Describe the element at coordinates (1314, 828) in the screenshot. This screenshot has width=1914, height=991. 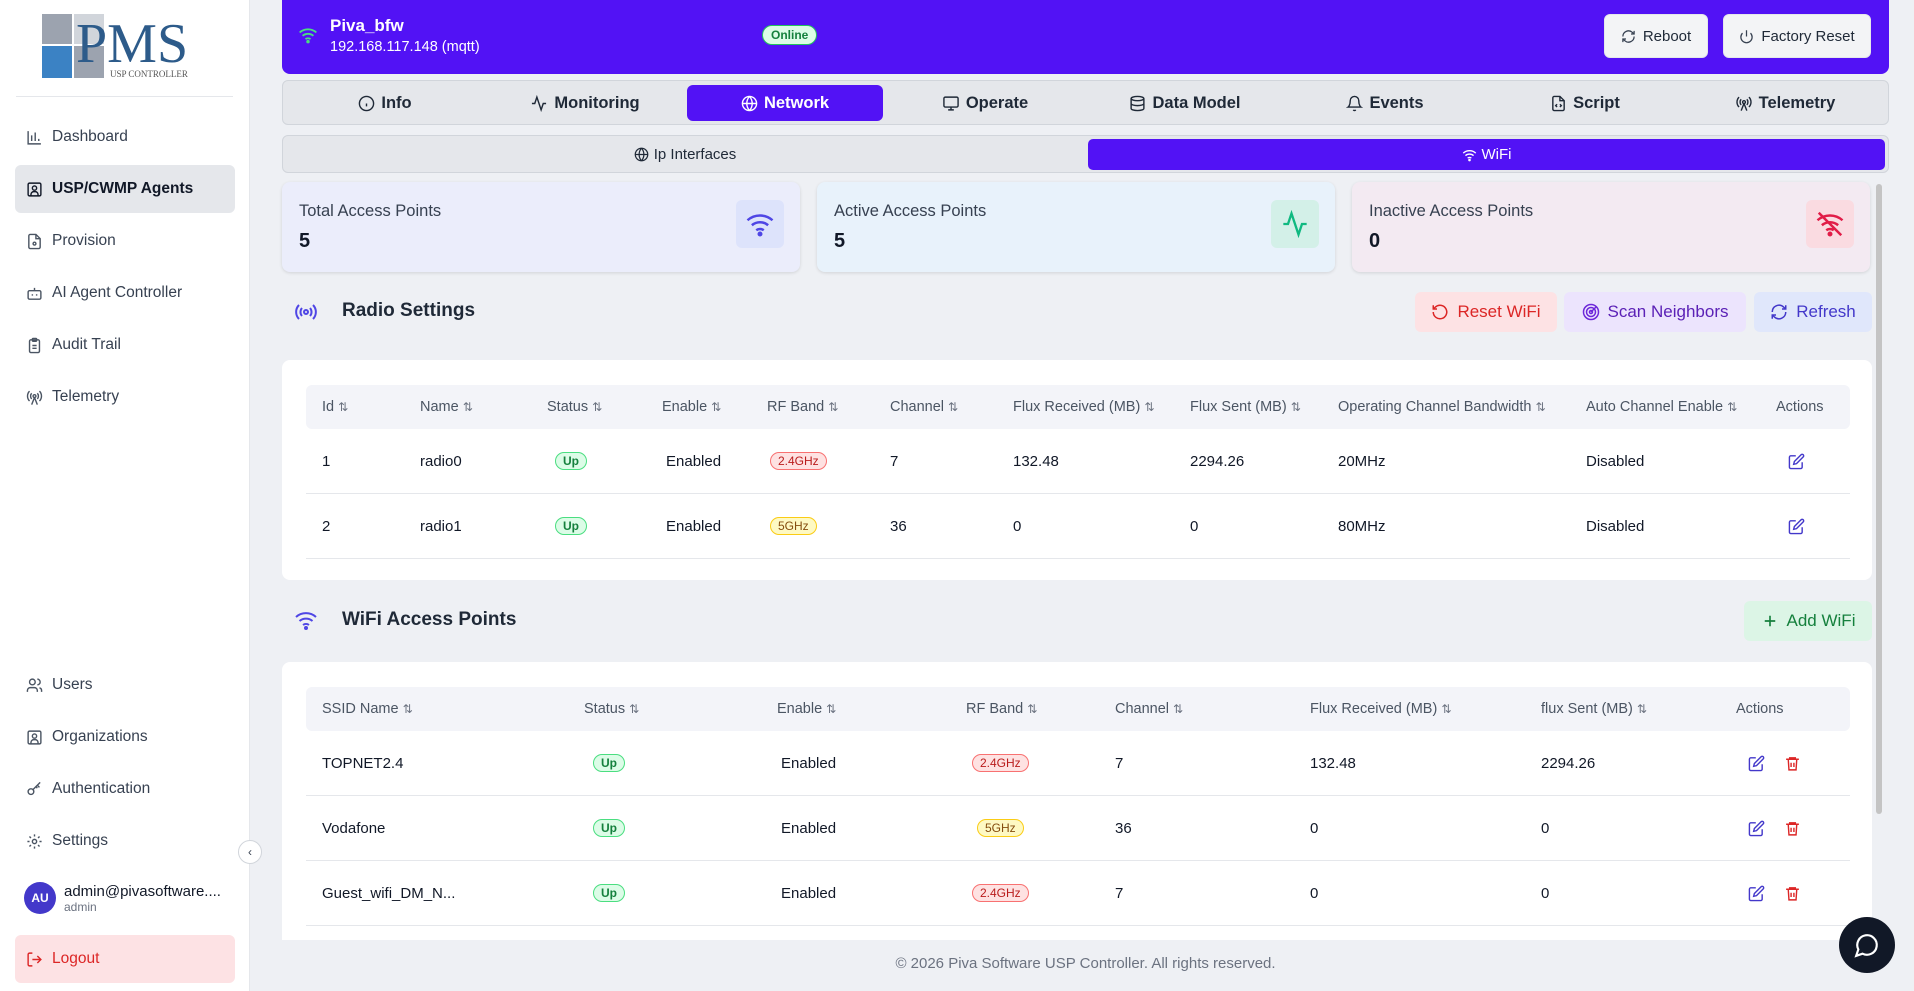
I see `cell-flux-received: 0` at that location.